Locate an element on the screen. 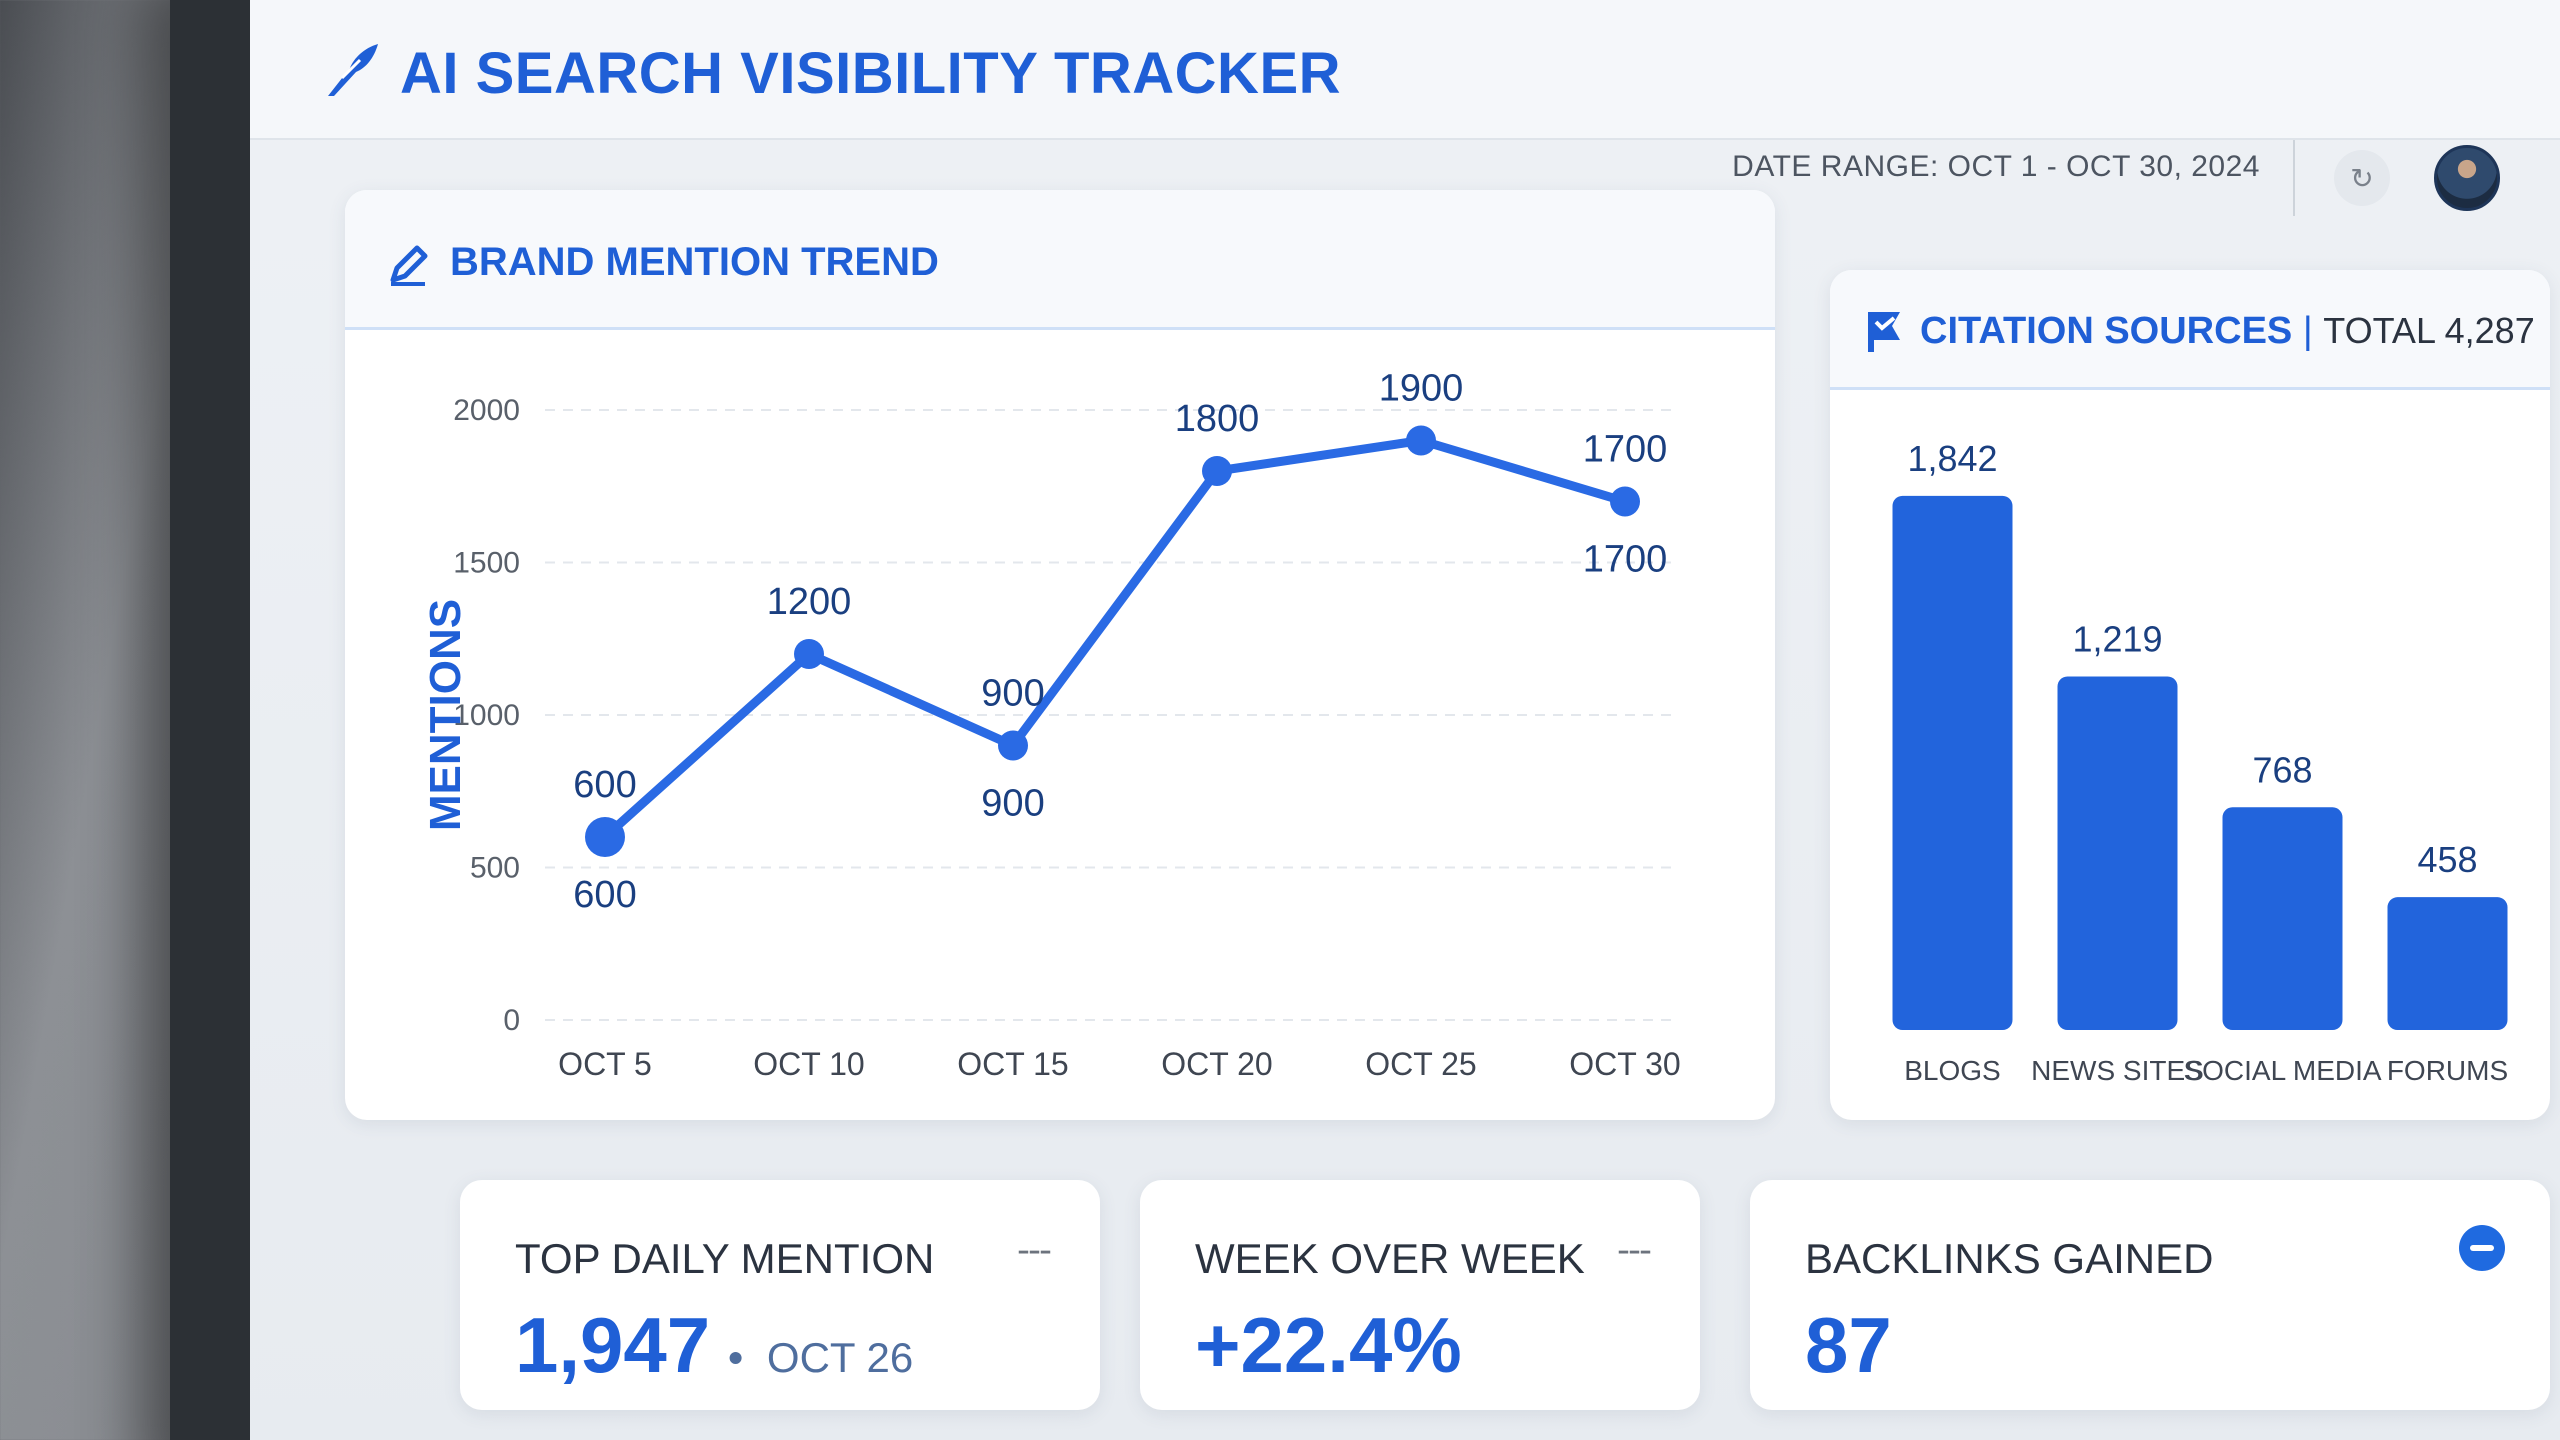  header-divider is located at coordinates (2294, 178).